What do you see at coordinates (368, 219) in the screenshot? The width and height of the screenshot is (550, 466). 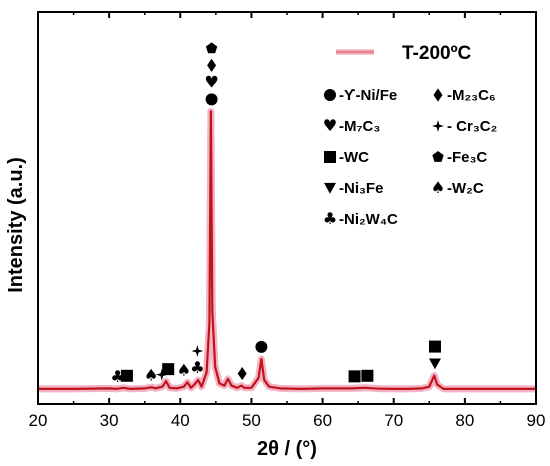 I see `legend-item-label: -Ni₂W₄C` at bounding box center [368, 219].